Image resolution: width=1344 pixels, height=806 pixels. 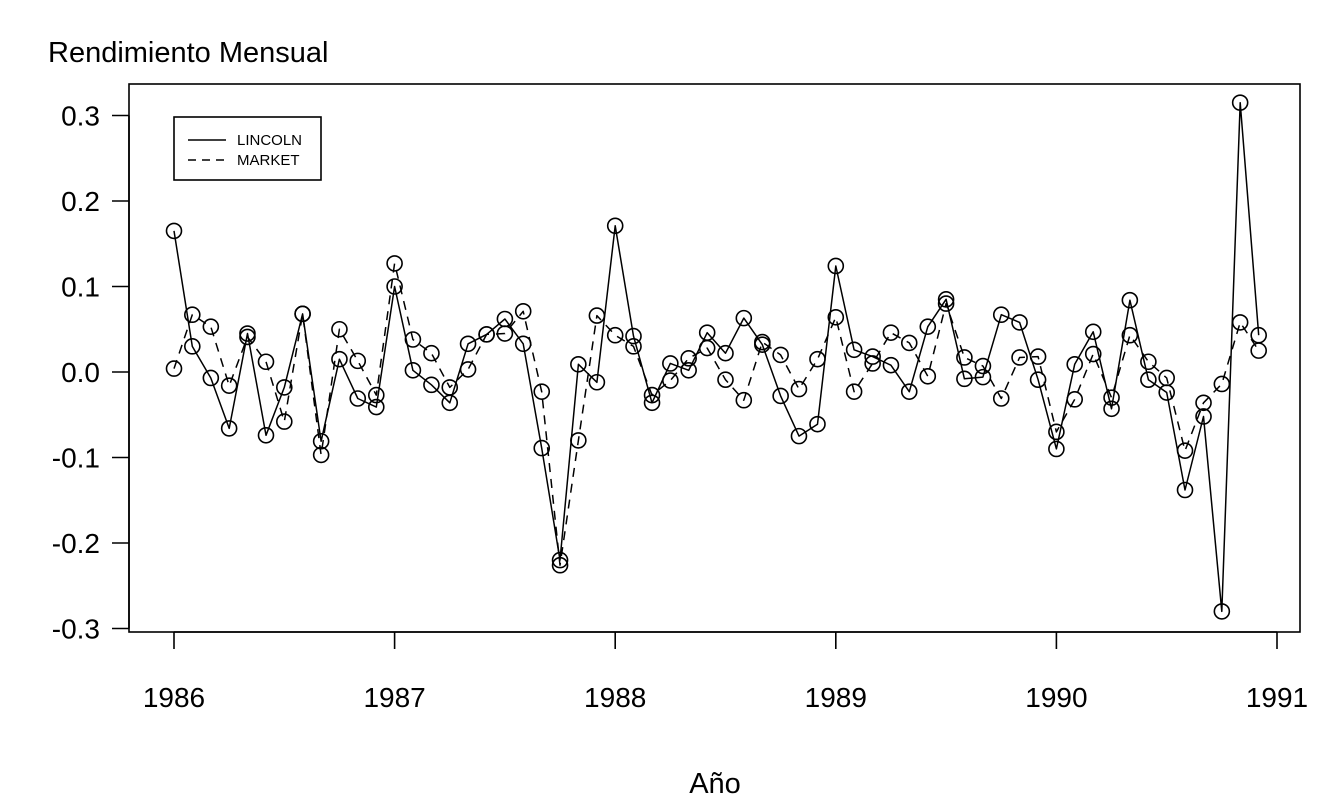 What do you see at coordinates (76, 543) in the screenshot?
I see `y-tick-label: -0.2` at bounding box center [76, 543].